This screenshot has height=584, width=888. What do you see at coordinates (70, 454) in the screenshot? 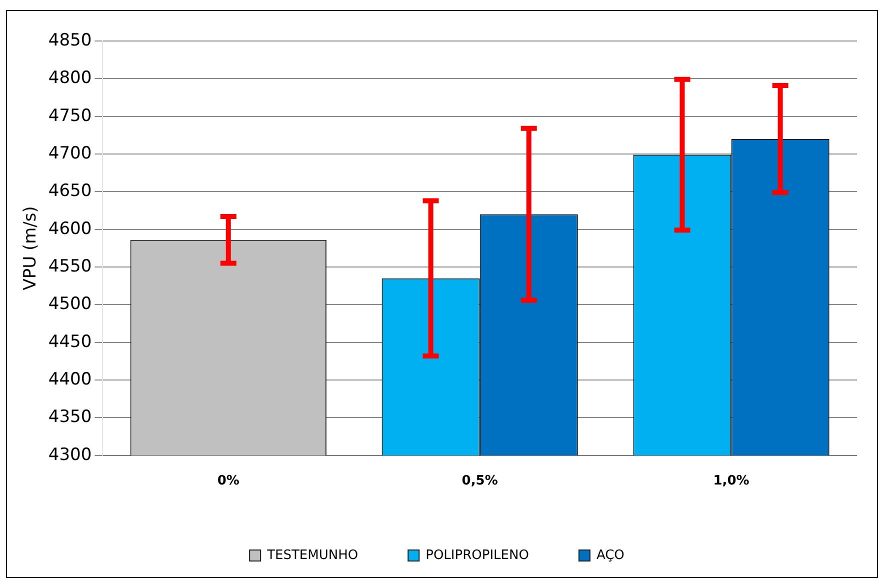
I see `y-tick-label: 4300` at bounding box center [70, 454].